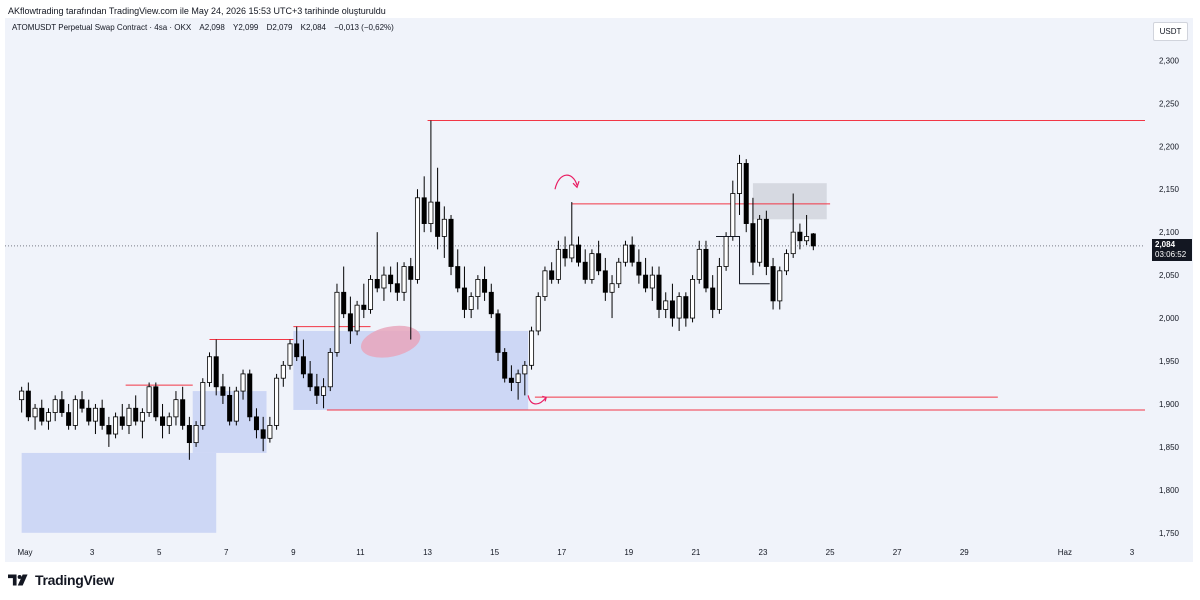 The image size is (1200, 600). What do you see at coordinates (360, 552) in the screenshot?
I see `x-tick-label: 11` at bounding box center [360, 552].